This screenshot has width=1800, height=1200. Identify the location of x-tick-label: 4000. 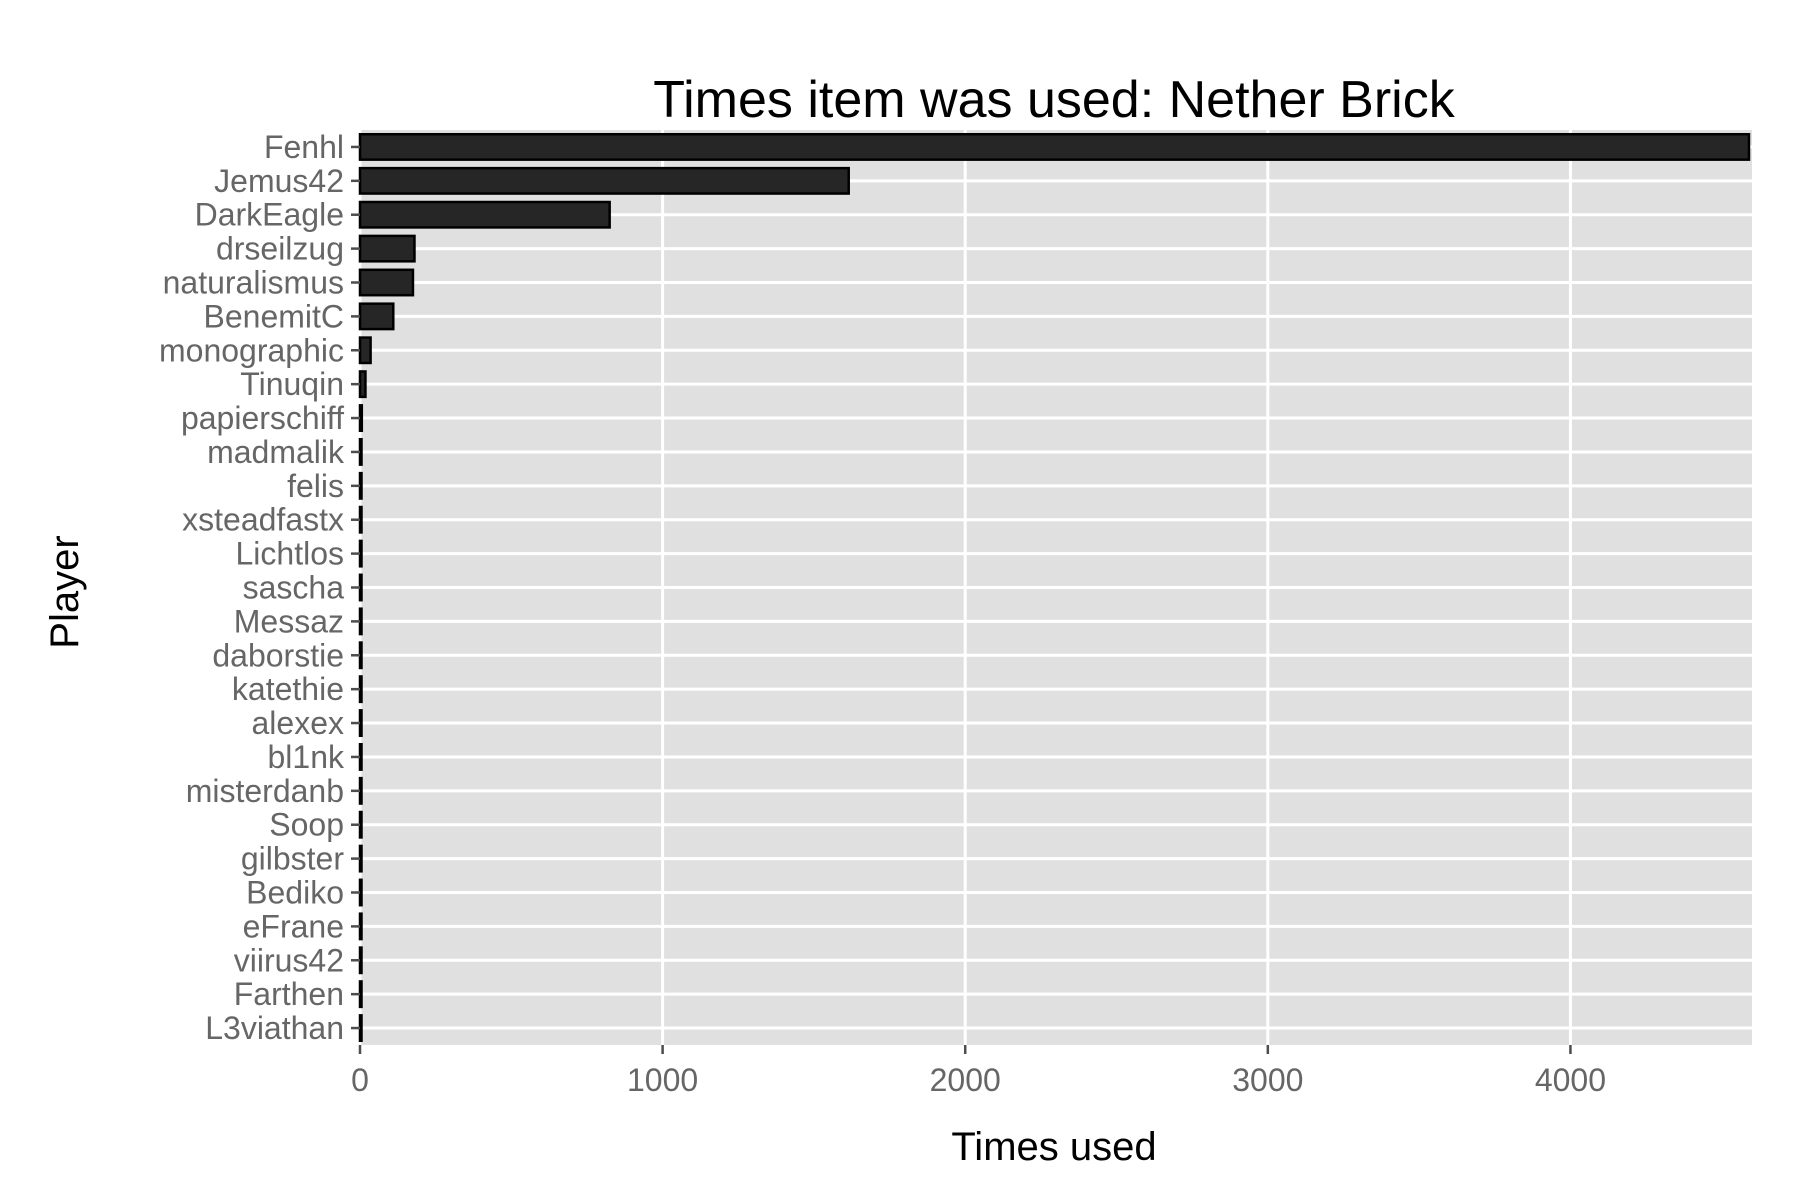
(1570, 1080).